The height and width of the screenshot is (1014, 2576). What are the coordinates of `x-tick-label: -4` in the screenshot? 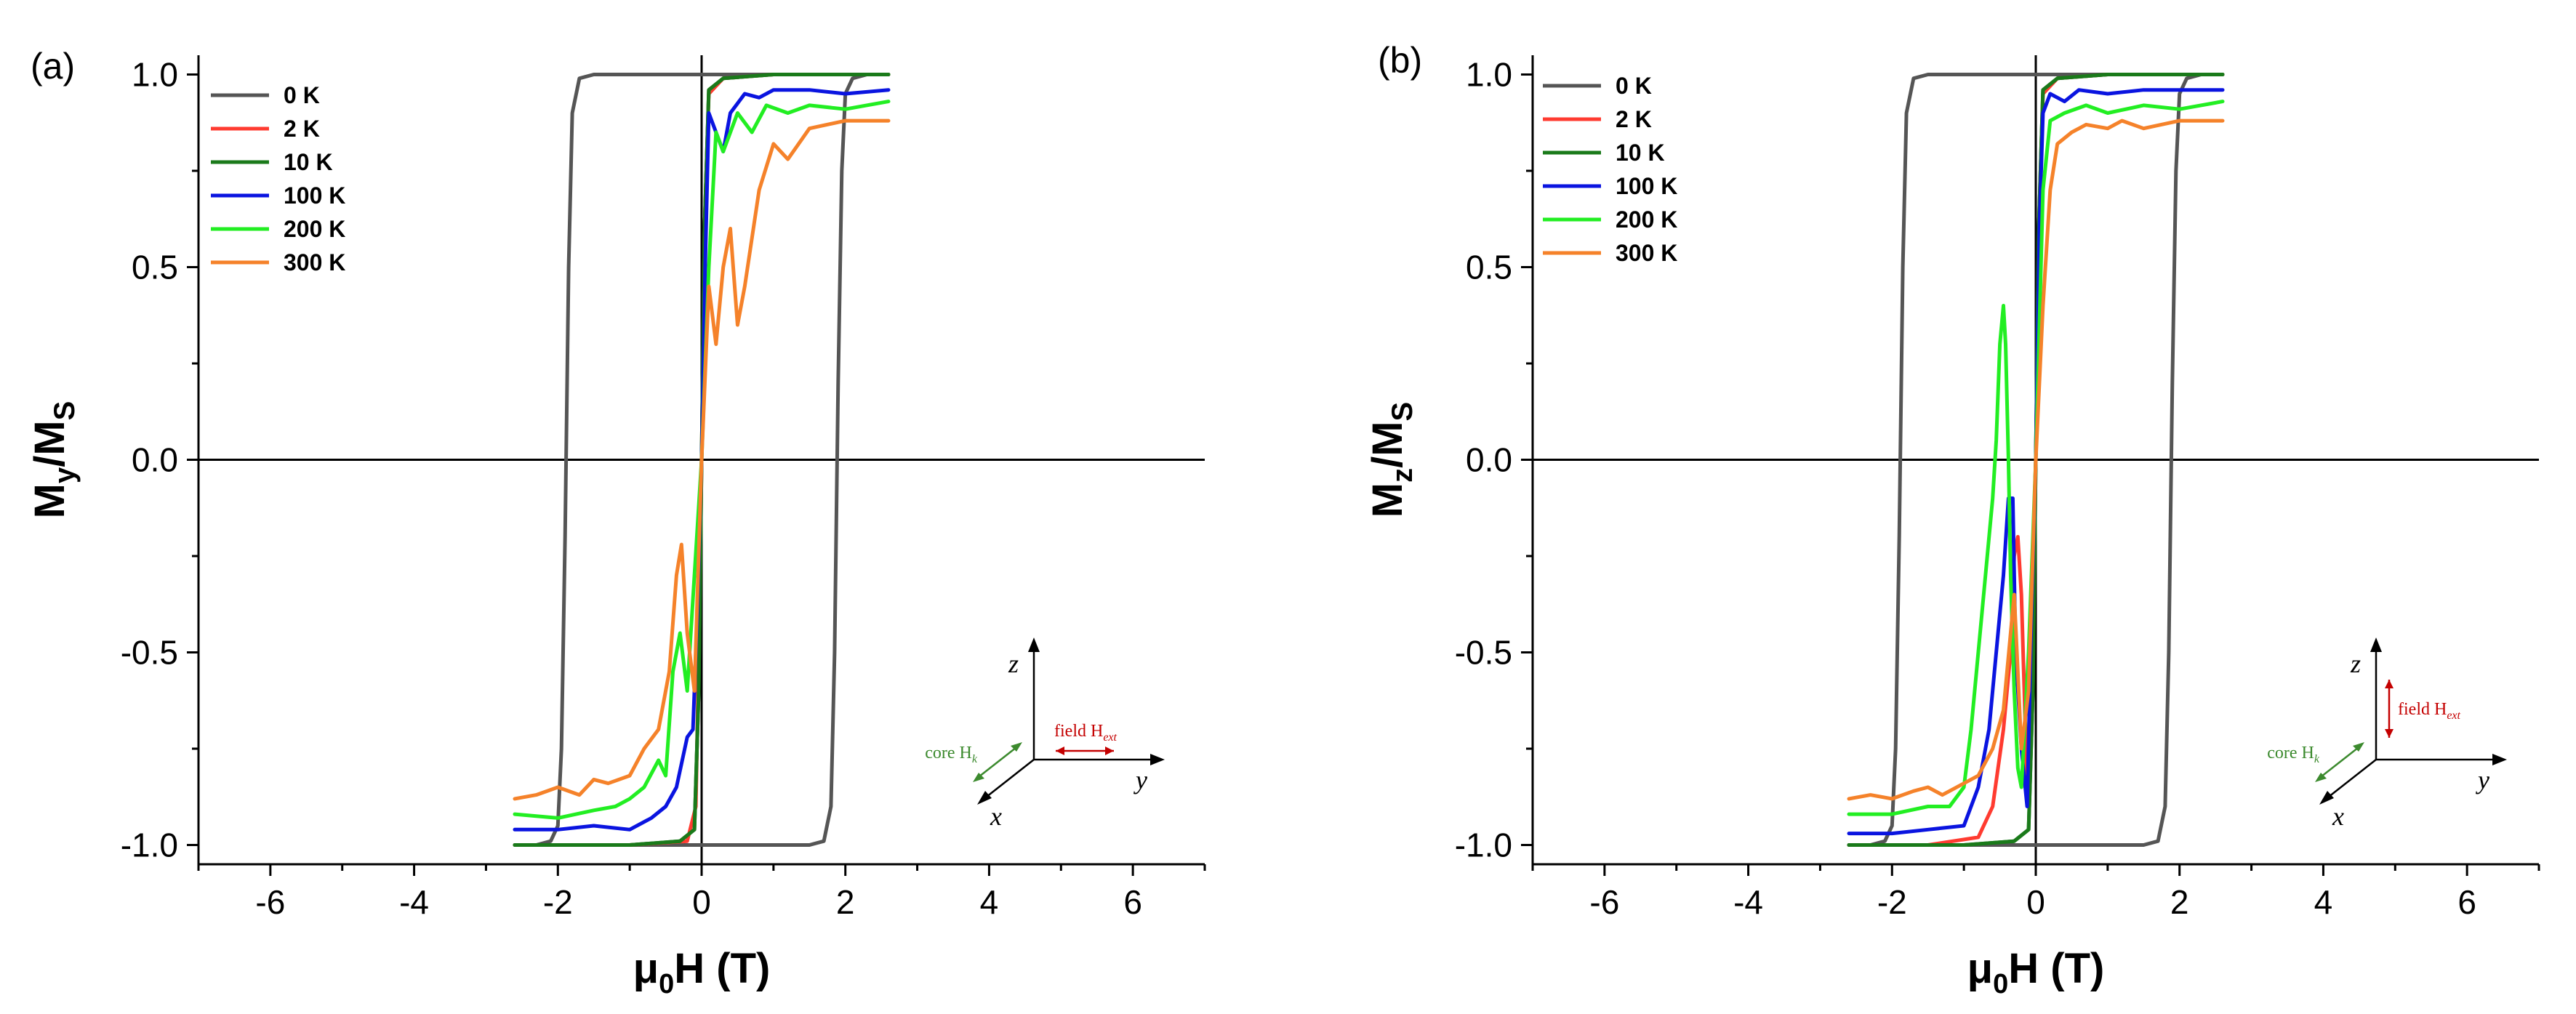 It's located at (1748, 902).